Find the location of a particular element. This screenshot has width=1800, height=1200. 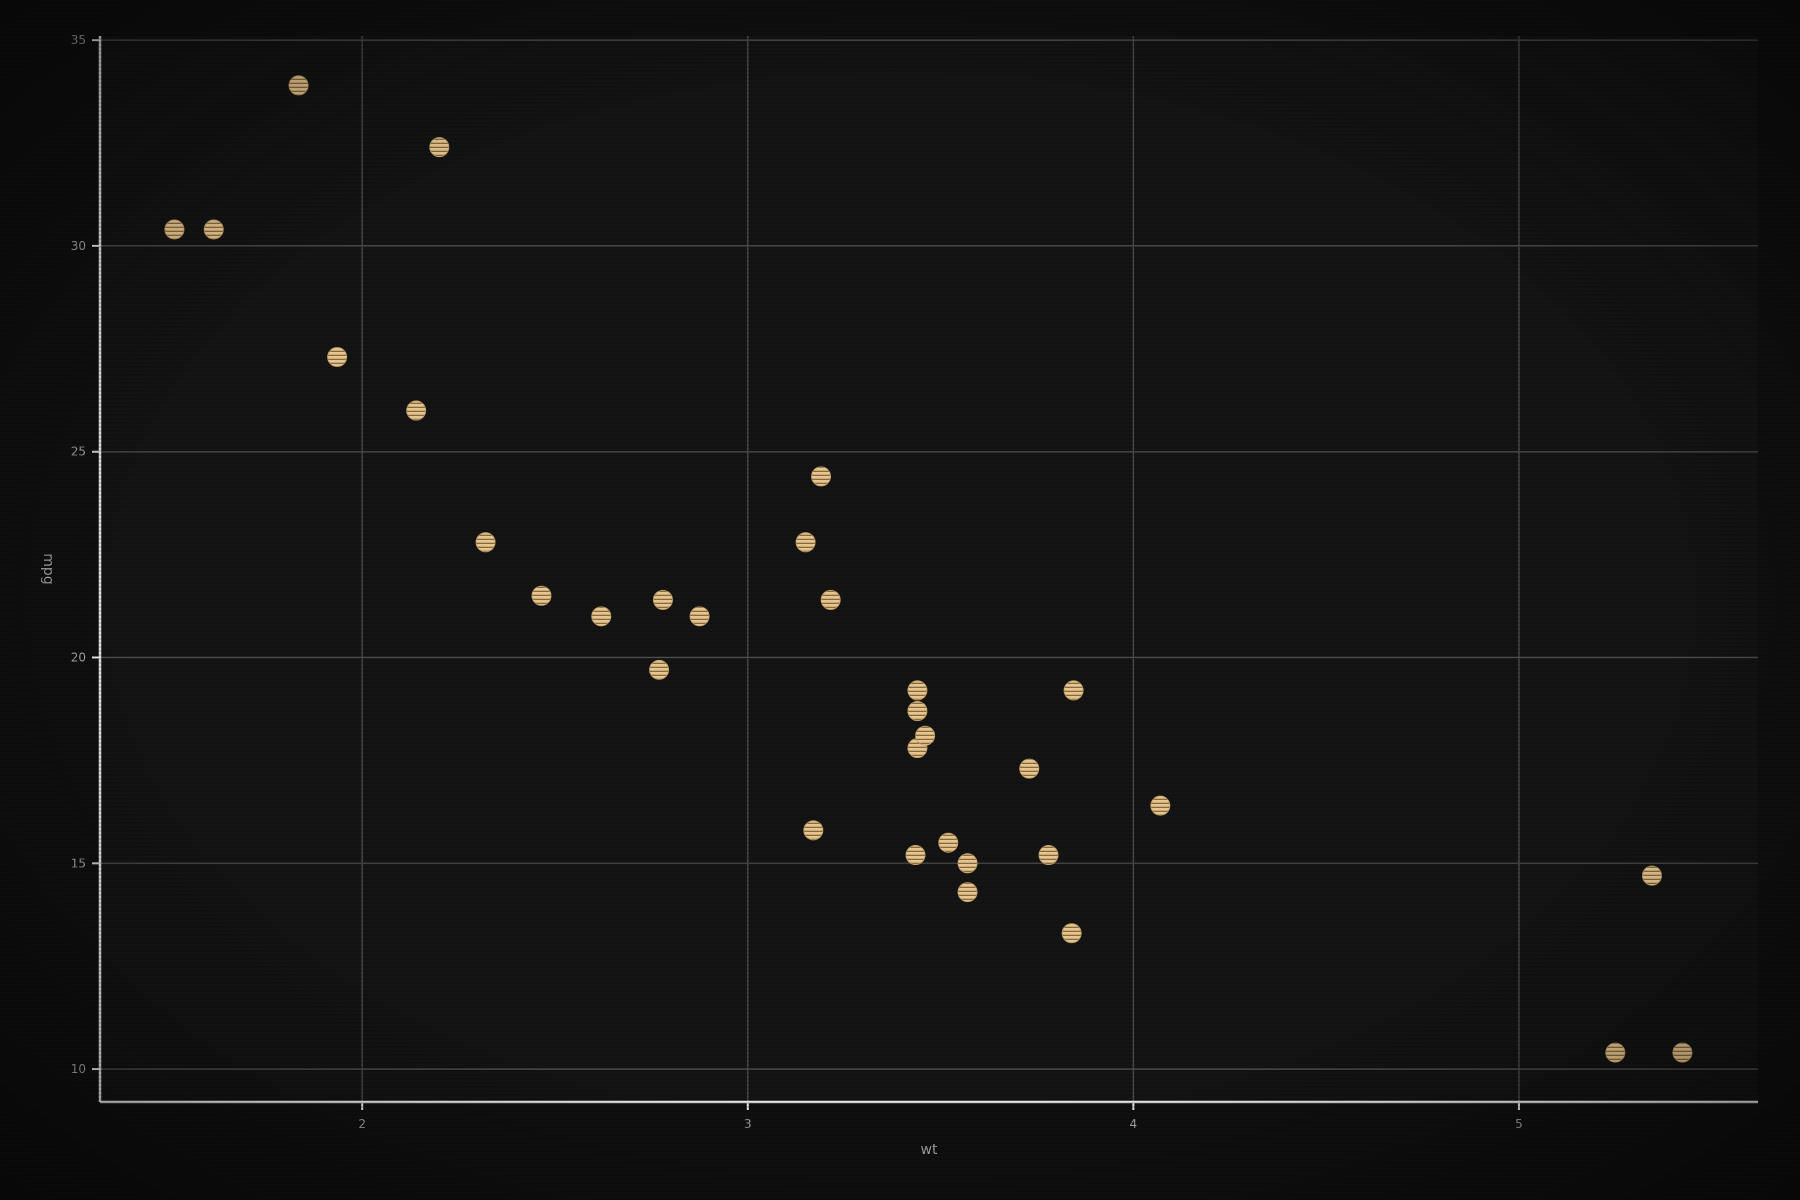

y-tick-label: 35 is located at coordinates (78, 40).